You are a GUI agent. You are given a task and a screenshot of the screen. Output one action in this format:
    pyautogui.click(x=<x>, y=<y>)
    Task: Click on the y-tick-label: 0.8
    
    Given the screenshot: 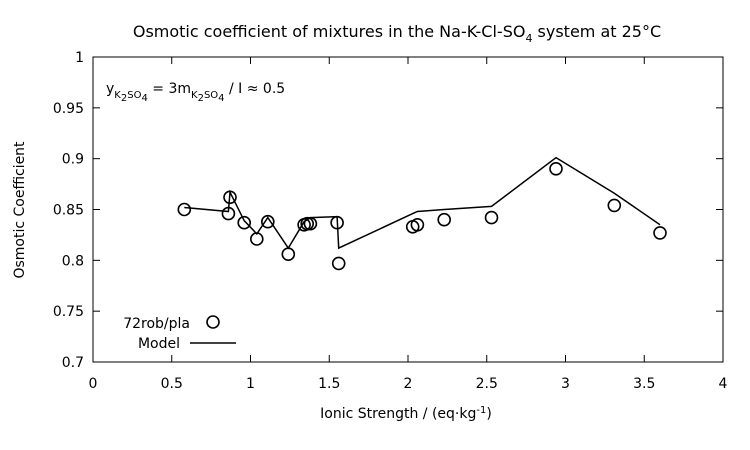 What is the action you would take?
    pyautogui.click(x=73, y=261)
    